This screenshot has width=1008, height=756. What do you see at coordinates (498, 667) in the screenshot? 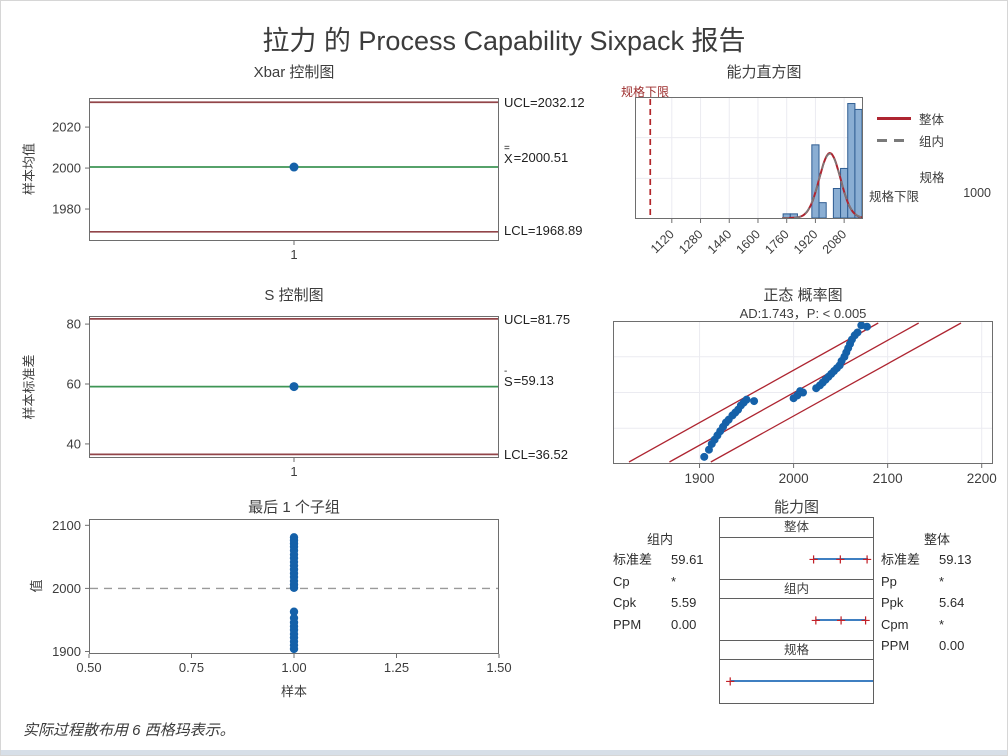
I see `tick-label: 1.50` at bounding box center [498, 667].